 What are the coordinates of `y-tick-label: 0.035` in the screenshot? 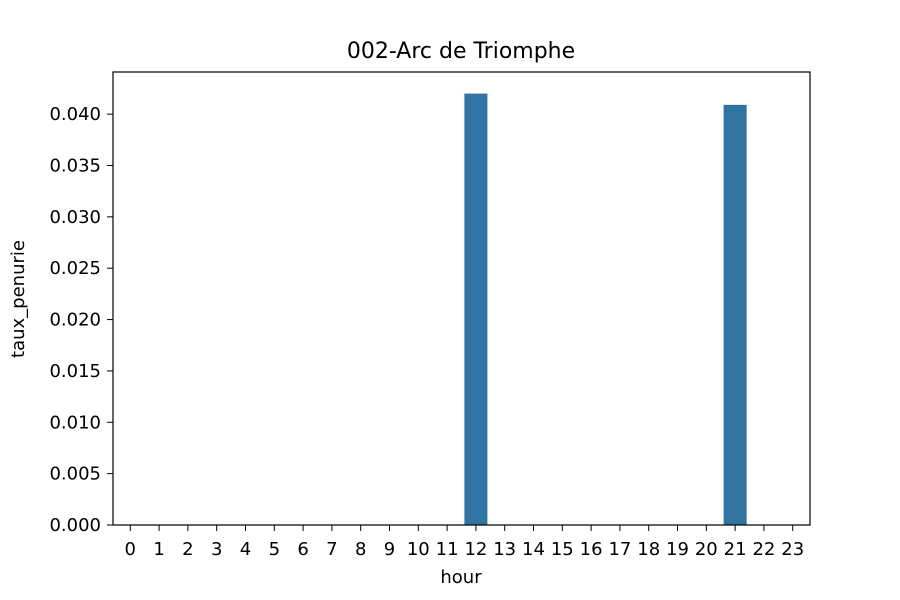 It's located at (75, 165).